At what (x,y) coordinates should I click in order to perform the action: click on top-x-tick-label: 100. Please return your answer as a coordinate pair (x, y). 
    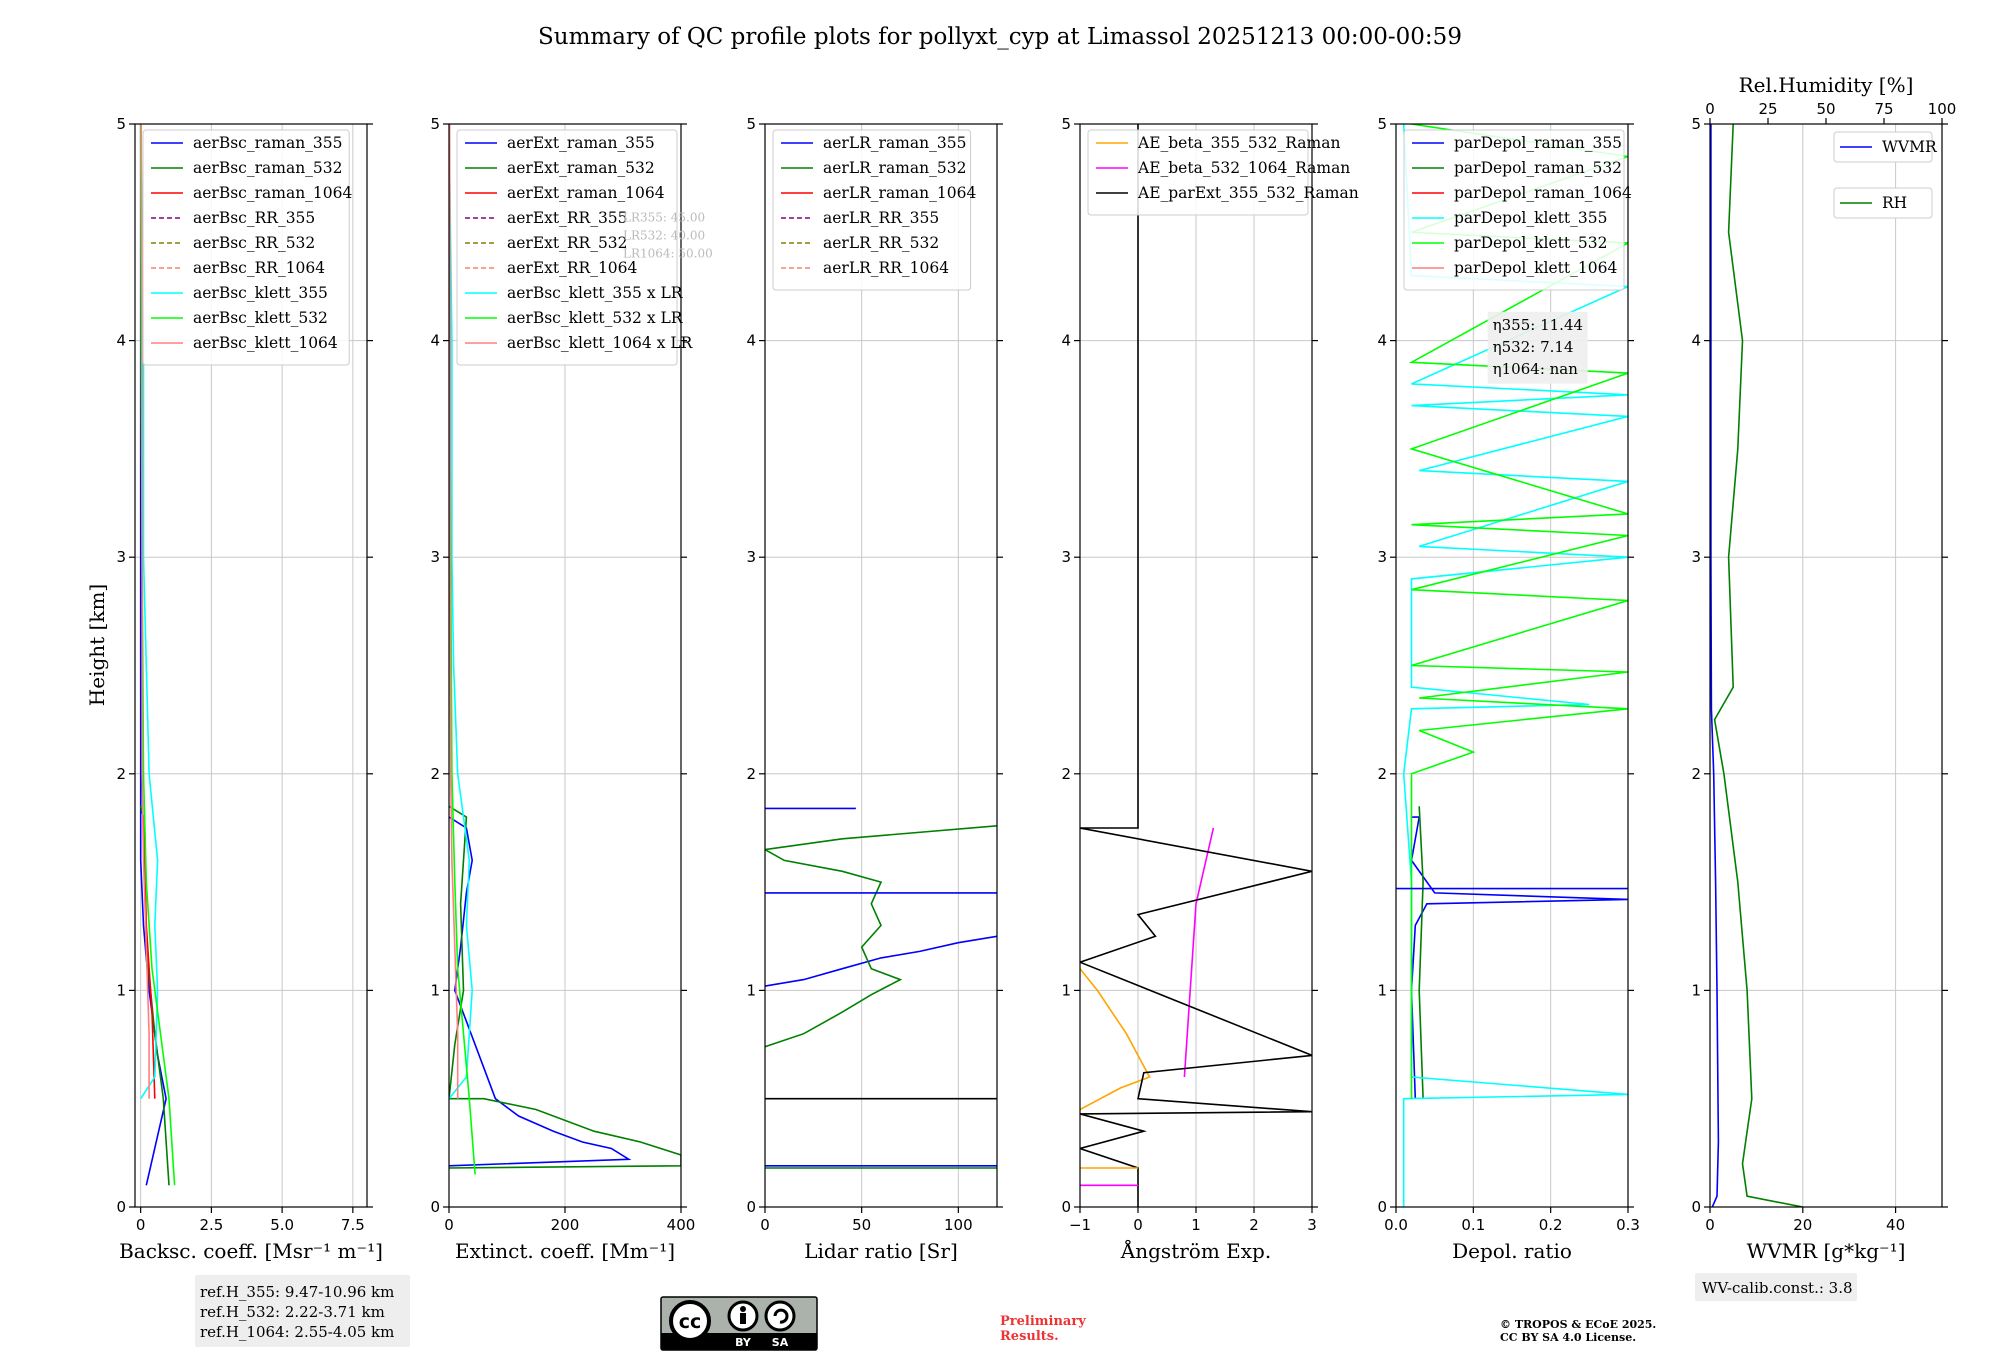
    Looking at the image, I should click on (1942, 109).